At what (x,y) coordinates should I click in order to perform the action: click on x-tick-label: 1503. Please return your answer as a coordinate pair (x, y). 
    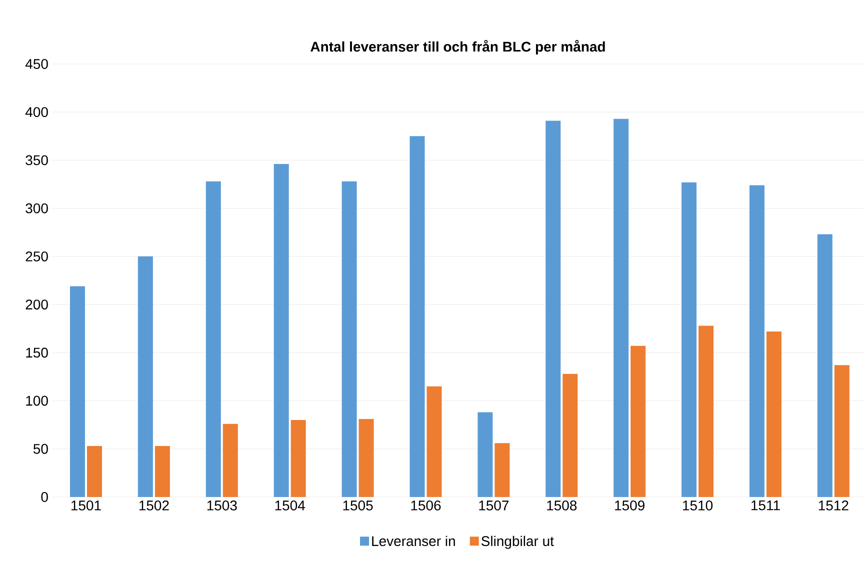
    Looking at the image, I should click on (222, 505).